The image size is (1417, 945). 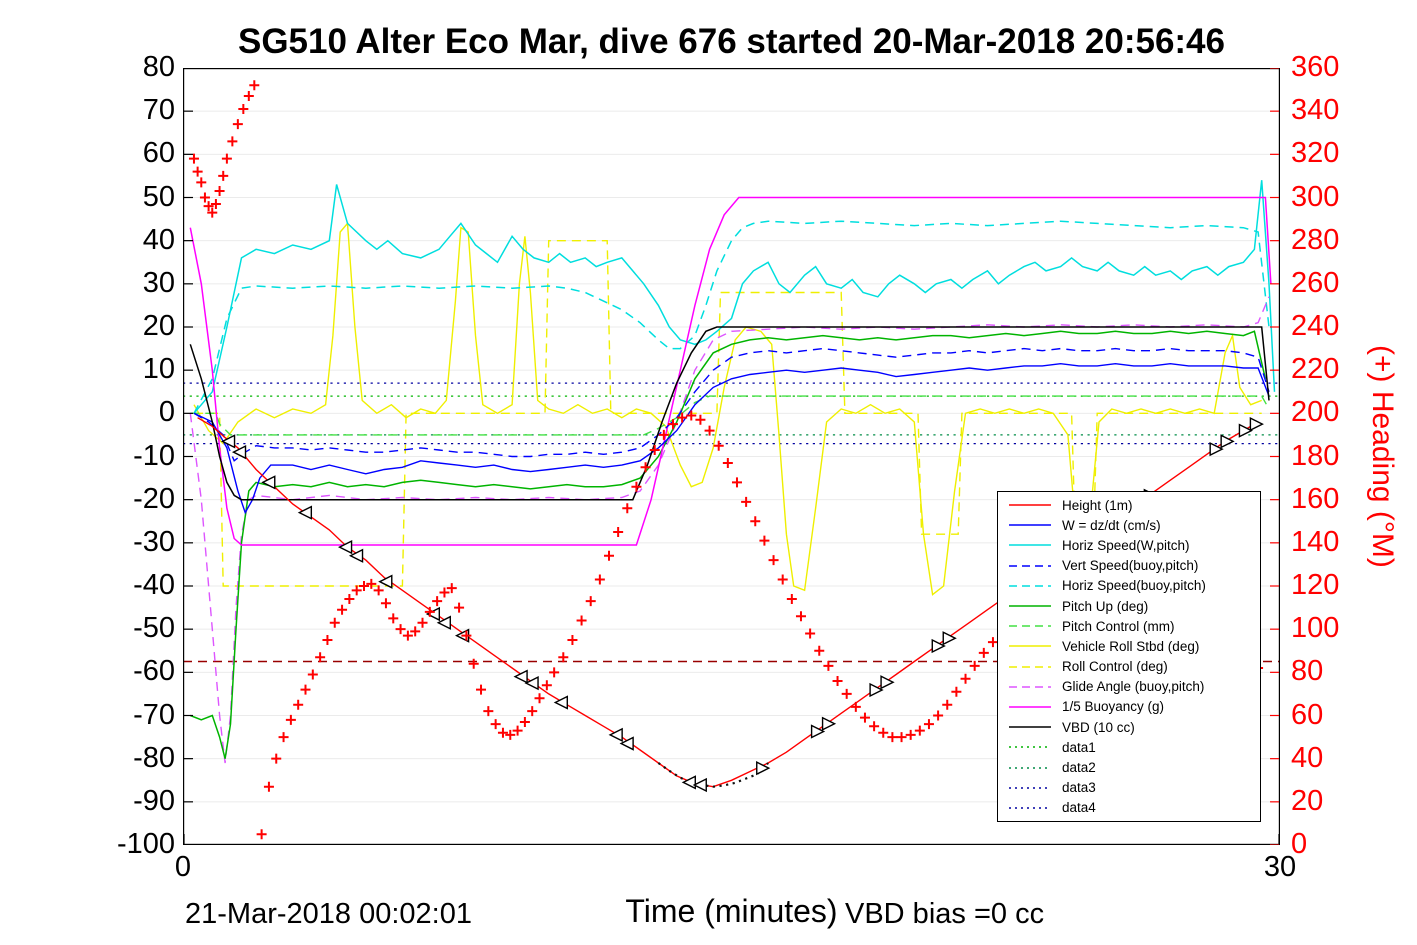 What do you see at coordinates (154, 800) in the screenshot?
I see `left-y-tick-label: -90` at bounding box center [154, 800].